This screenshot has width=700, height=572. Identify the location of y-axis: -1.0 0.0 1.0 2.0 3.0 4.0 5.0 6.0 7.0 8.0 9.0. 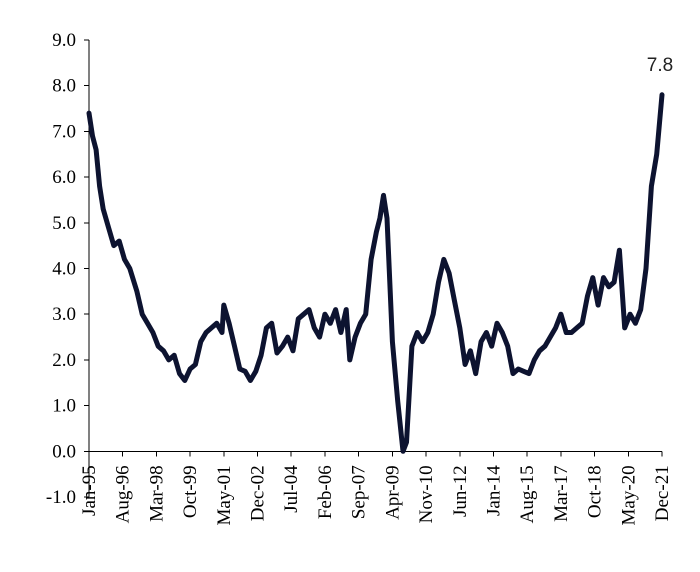
(68, 269).